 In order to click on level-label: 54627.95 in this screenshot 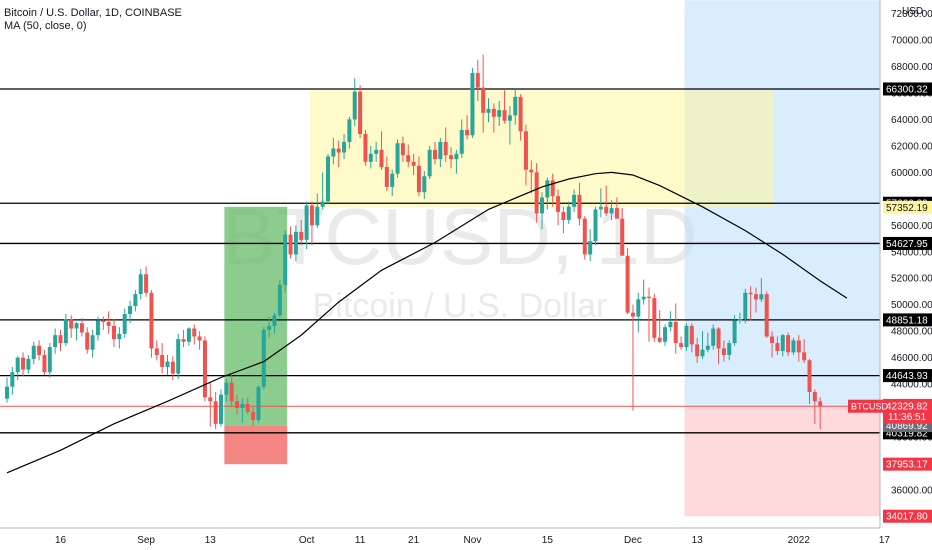, I will do `click(907, 243)`.